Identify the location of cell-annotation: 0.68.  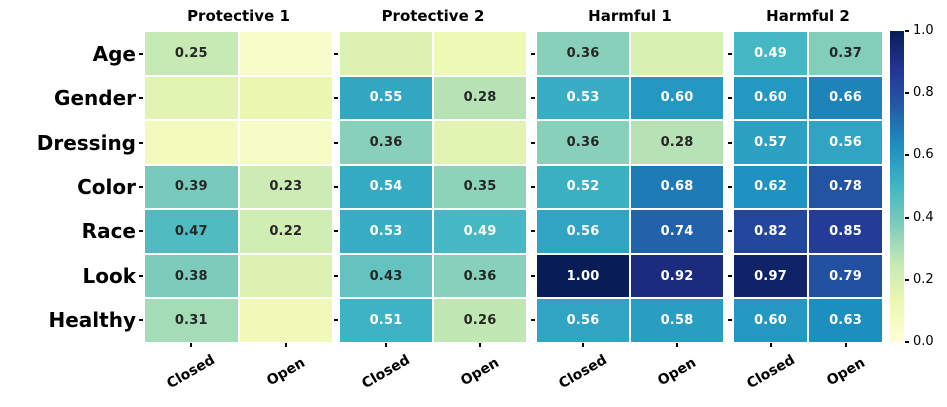
(677, 187).